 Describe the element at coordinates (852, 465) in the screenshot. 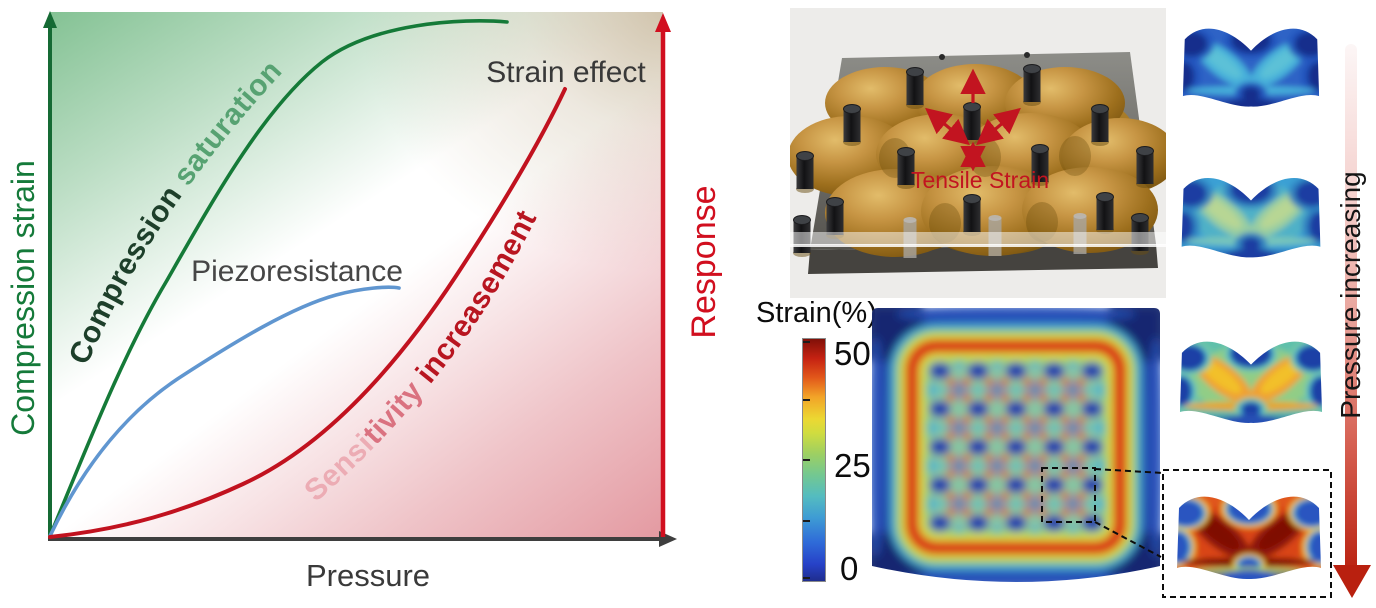

I see `colorbar-label-mid: 25` at that location.